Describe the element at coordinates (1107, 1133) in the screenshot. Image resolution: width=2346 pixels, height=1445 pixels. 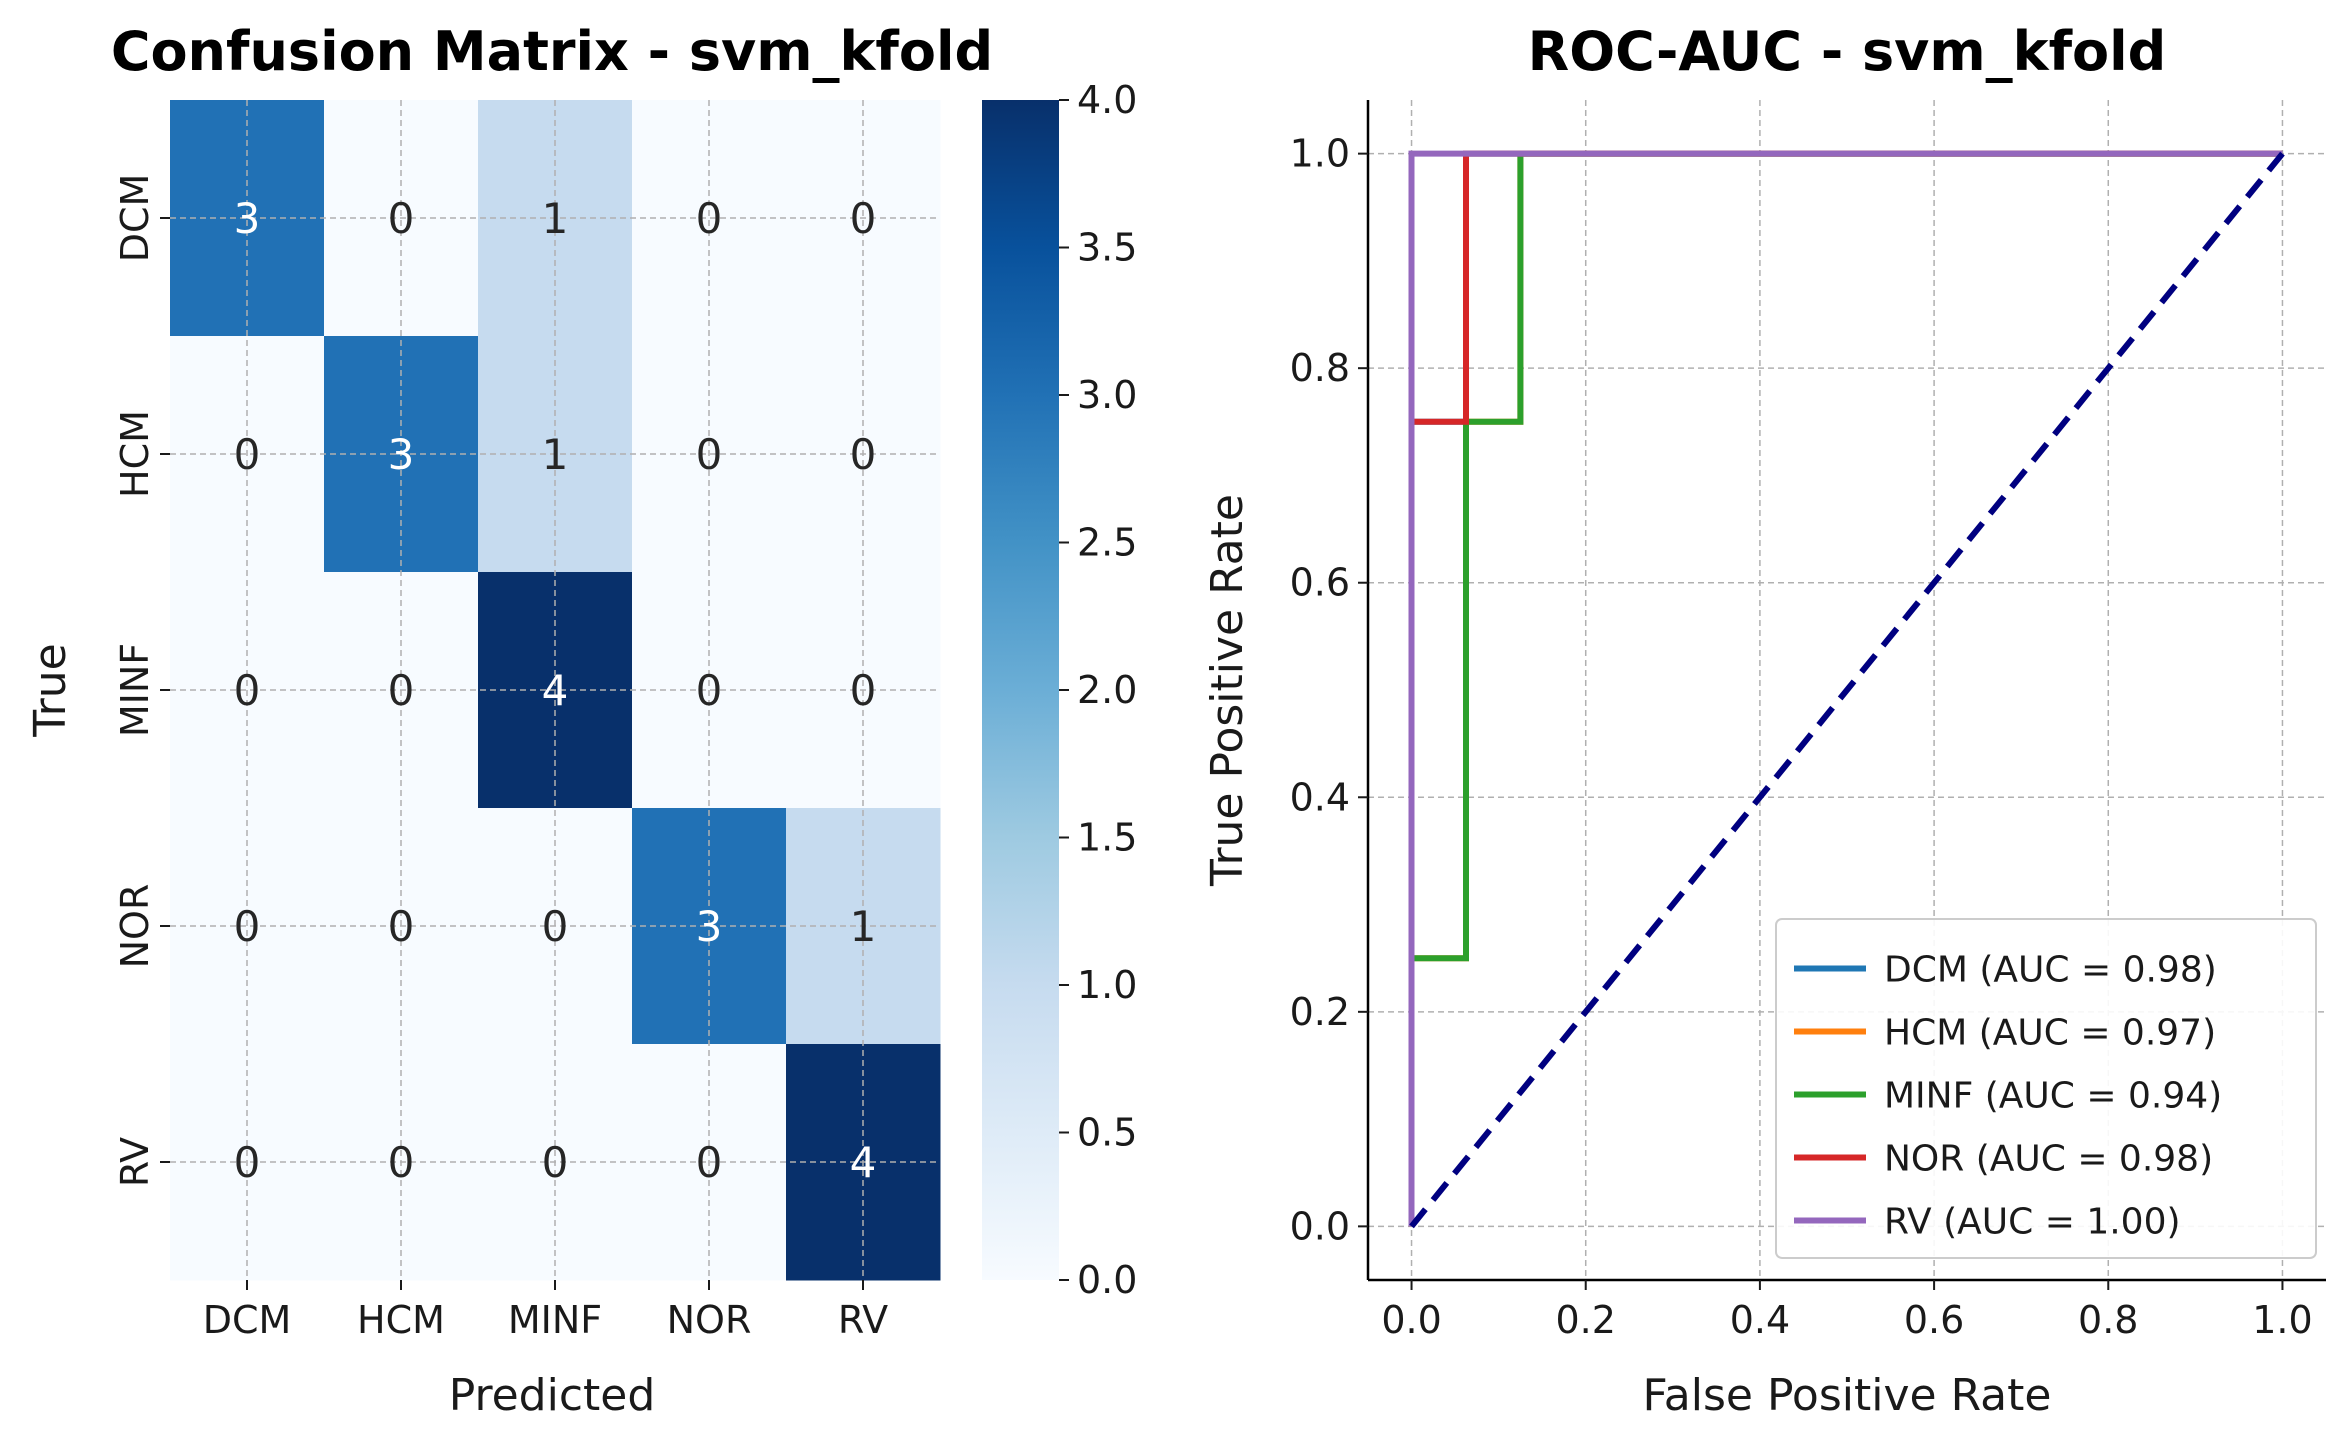
I see `colorbar-tick-label: 0.5` at that location.